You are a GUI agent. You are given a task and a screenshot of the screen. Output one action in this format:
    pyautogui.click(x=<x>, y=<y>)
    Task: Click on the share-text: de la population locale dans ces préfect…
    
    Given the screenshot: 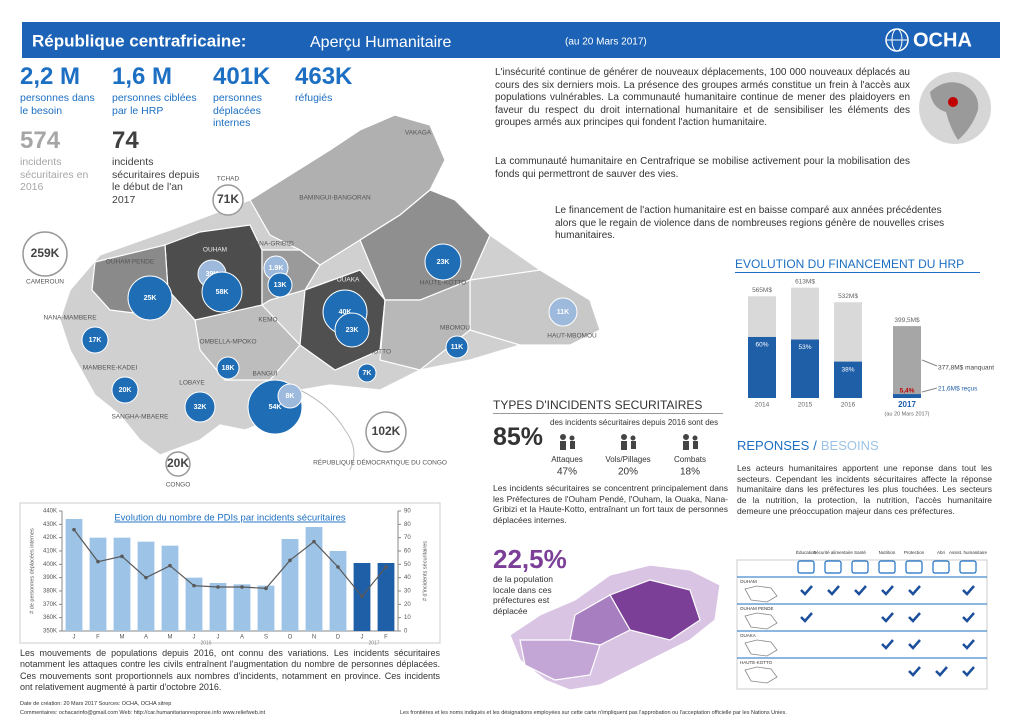 What is the action you would take?
    pyautogui.click(x=523, y=595)
    